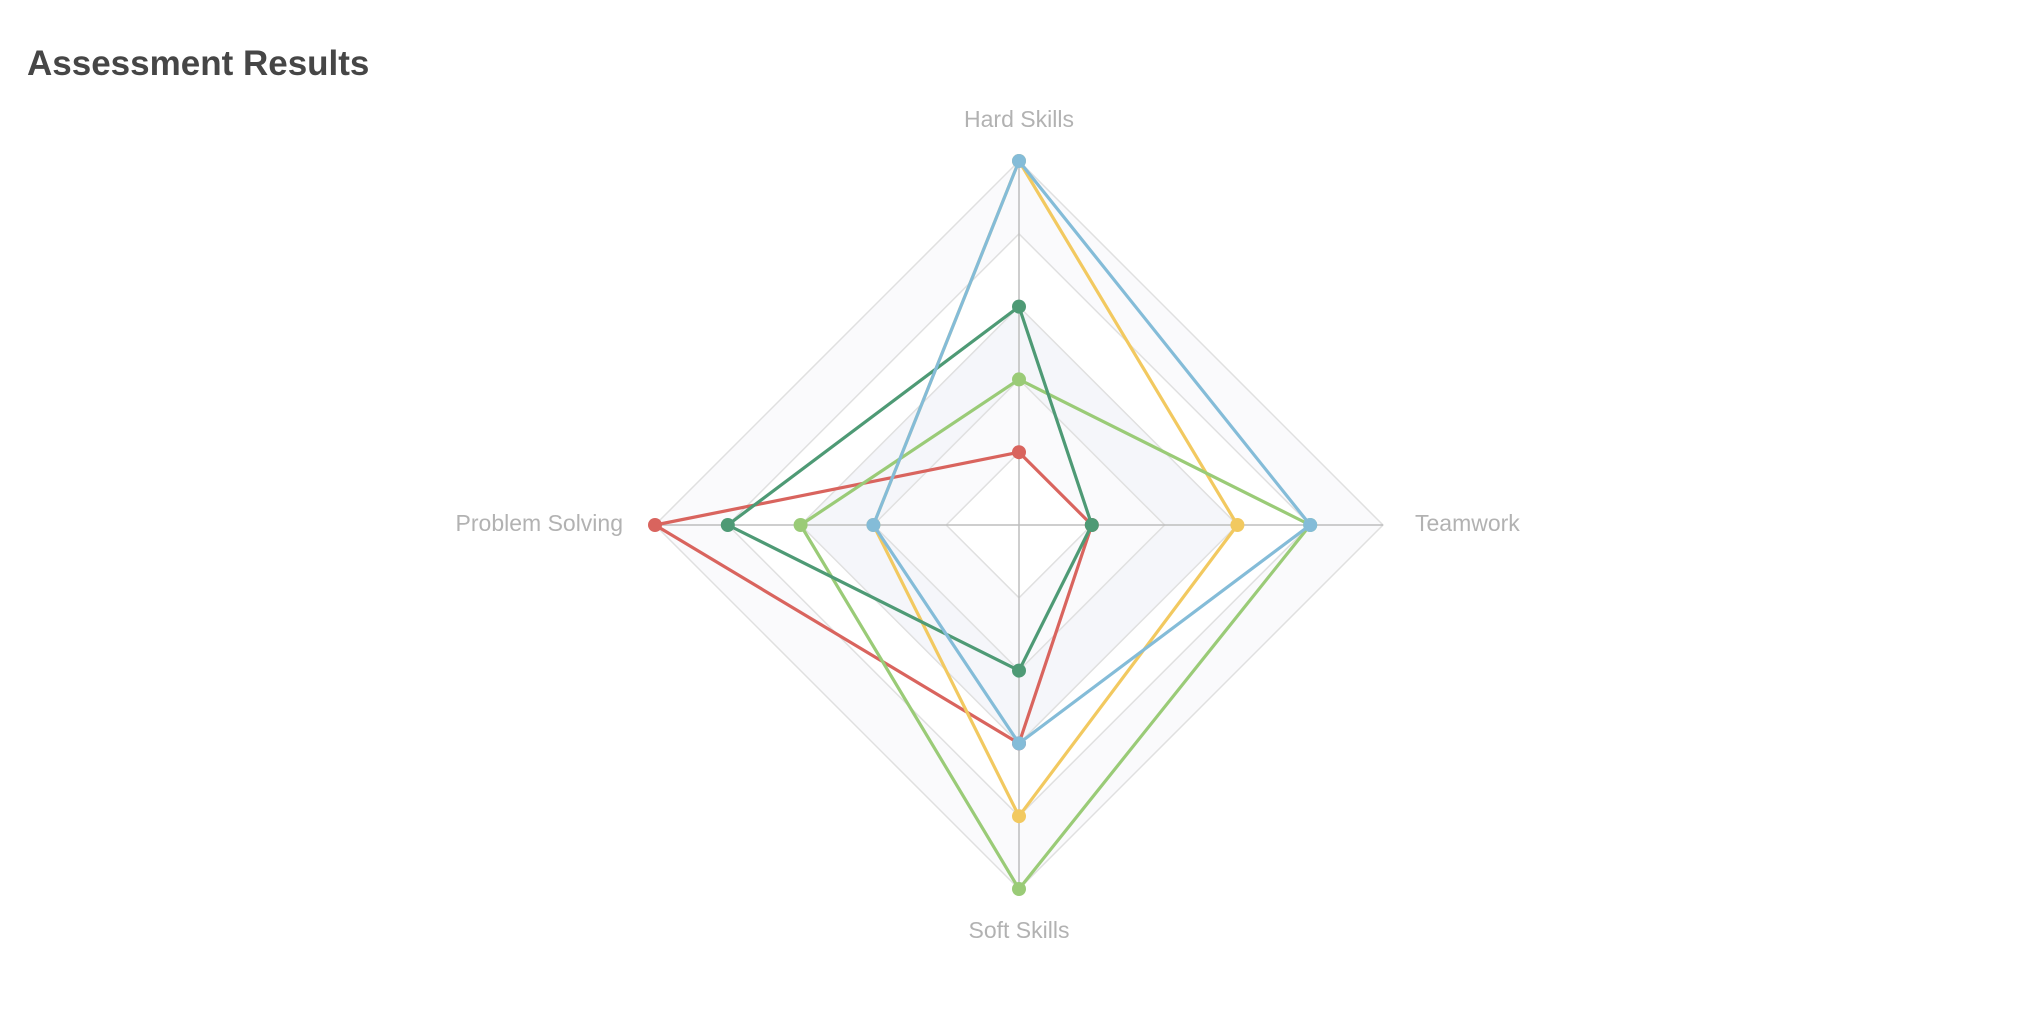 This screenshot has width=2018, height=1018. What do you see at coordinates (1019, 930) in the screenshot?
I see `axis-label-2: Soft Skills` at bounding box center [1019, 930].